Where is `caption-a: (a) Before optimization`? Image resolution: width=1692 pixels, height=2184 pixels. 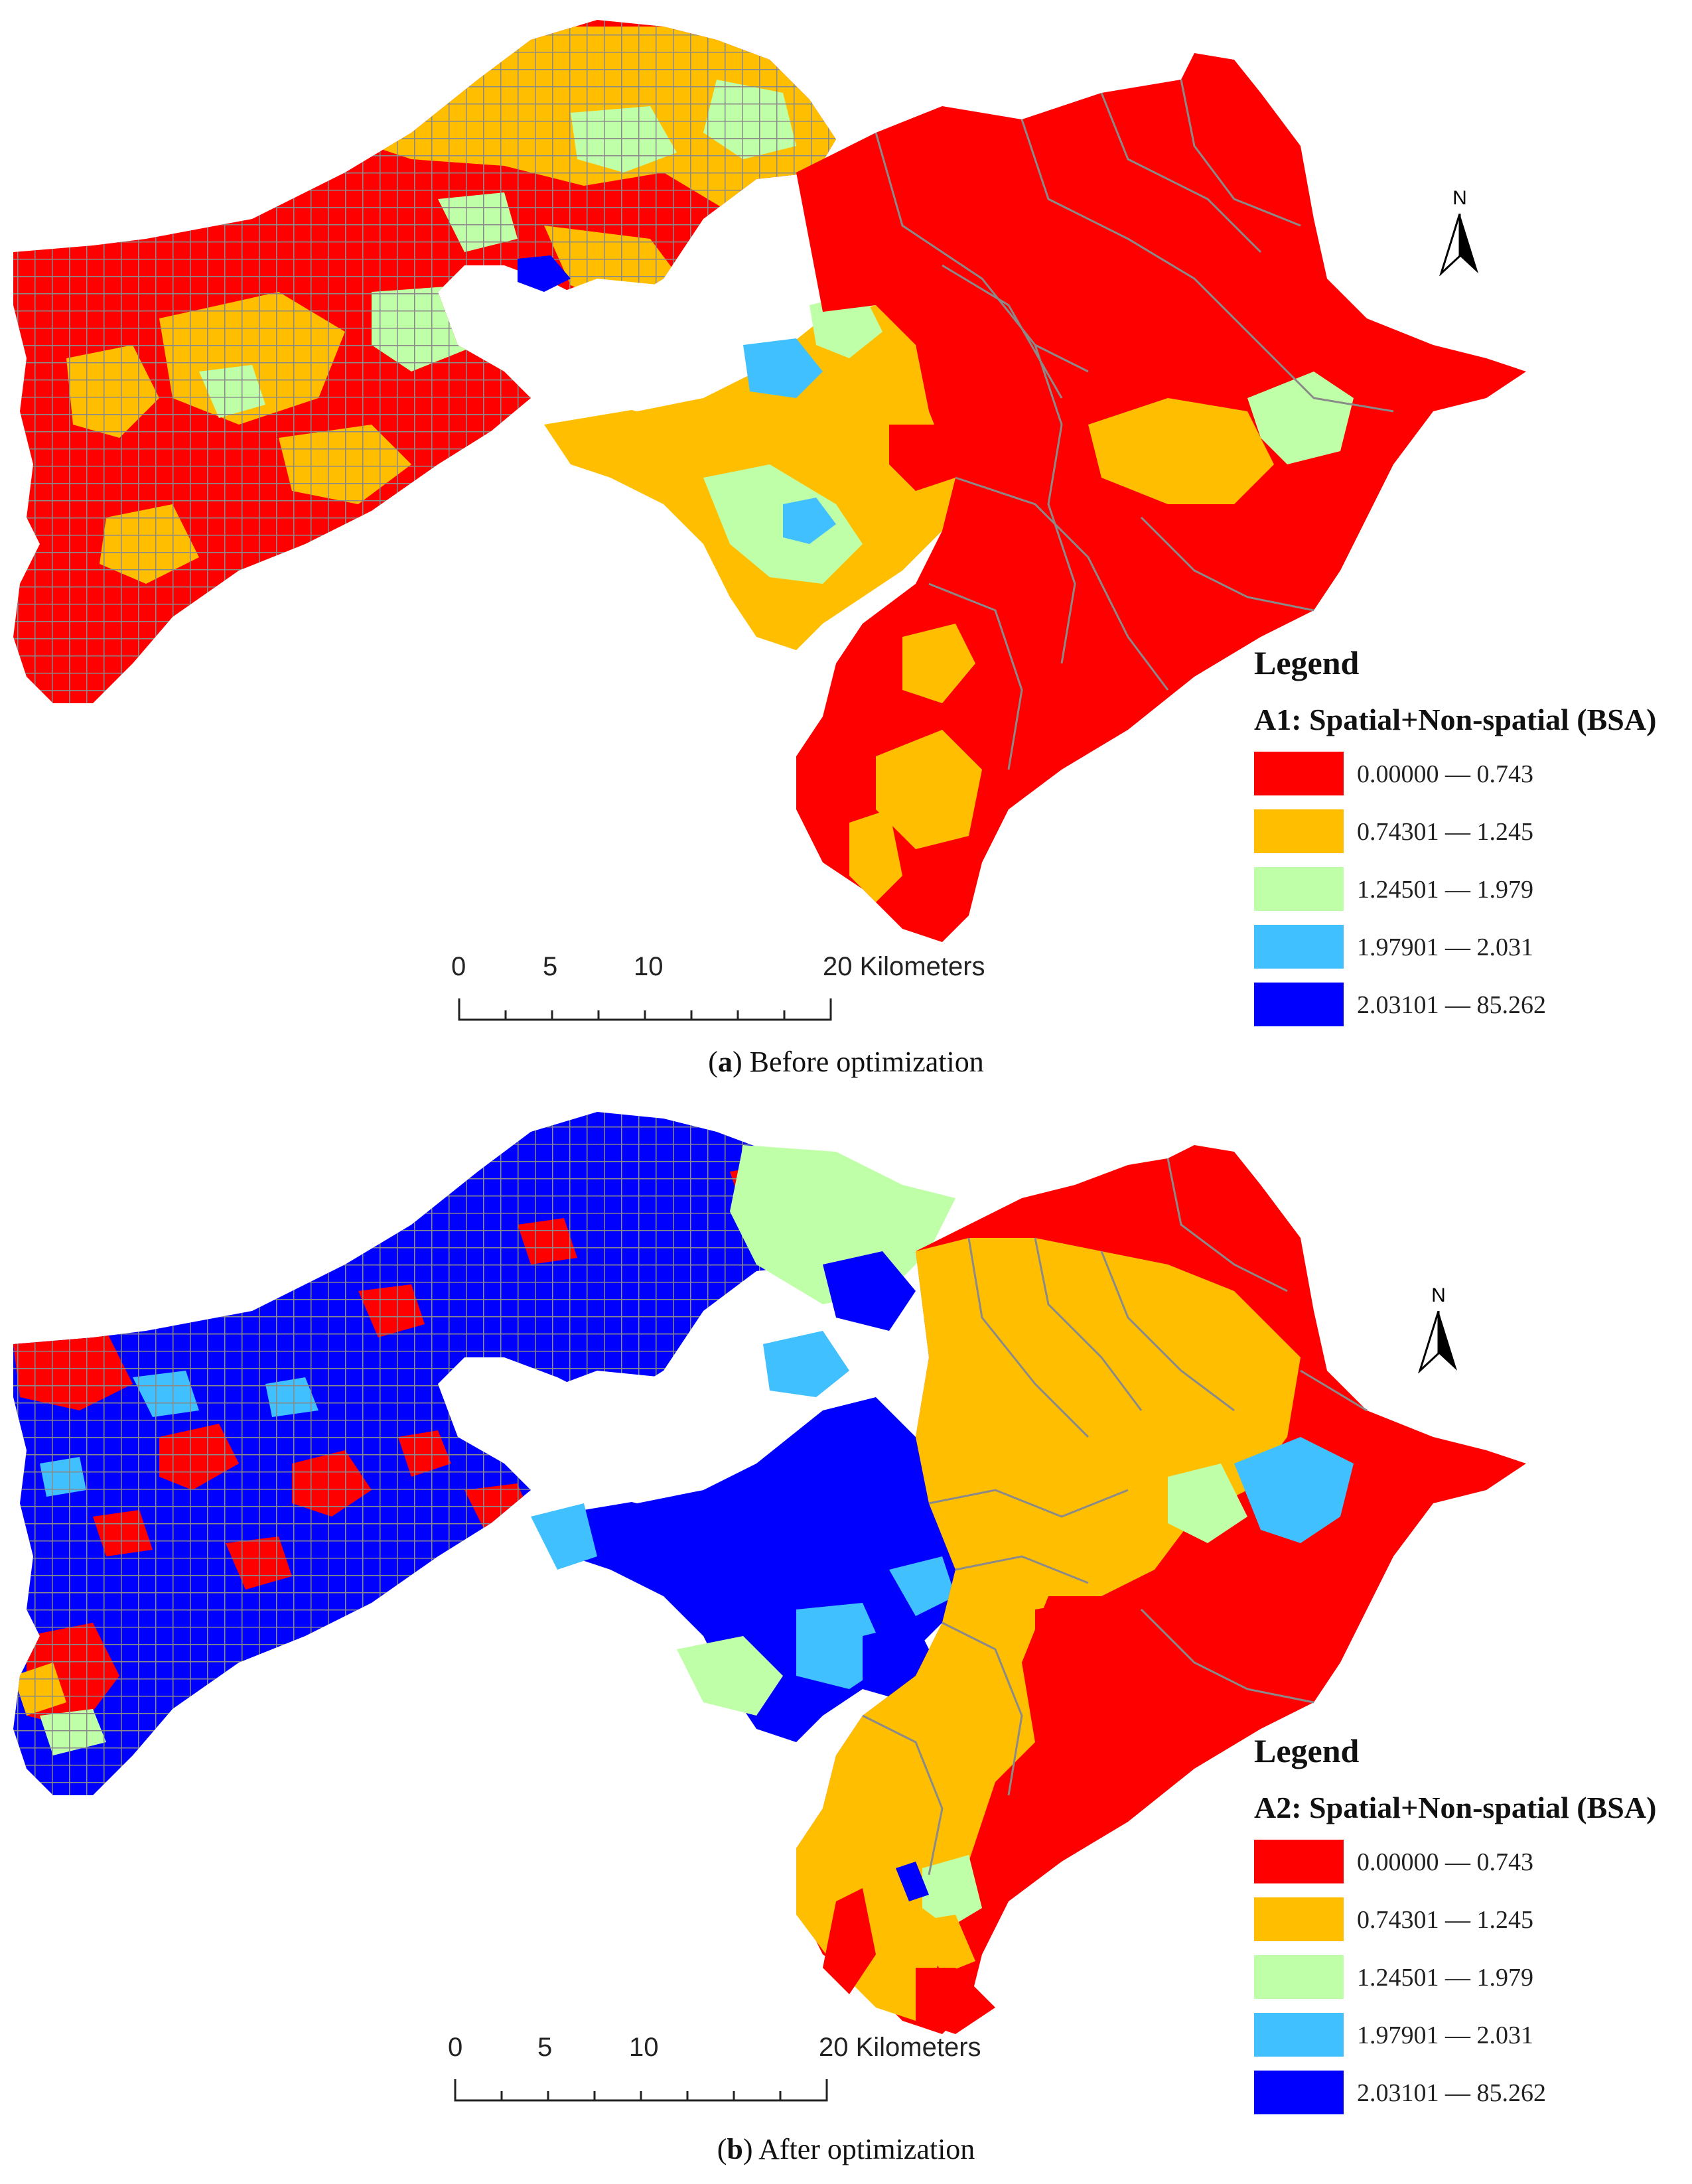
caption-a: (a) Before optimization is located at coordinates (846, 1062).